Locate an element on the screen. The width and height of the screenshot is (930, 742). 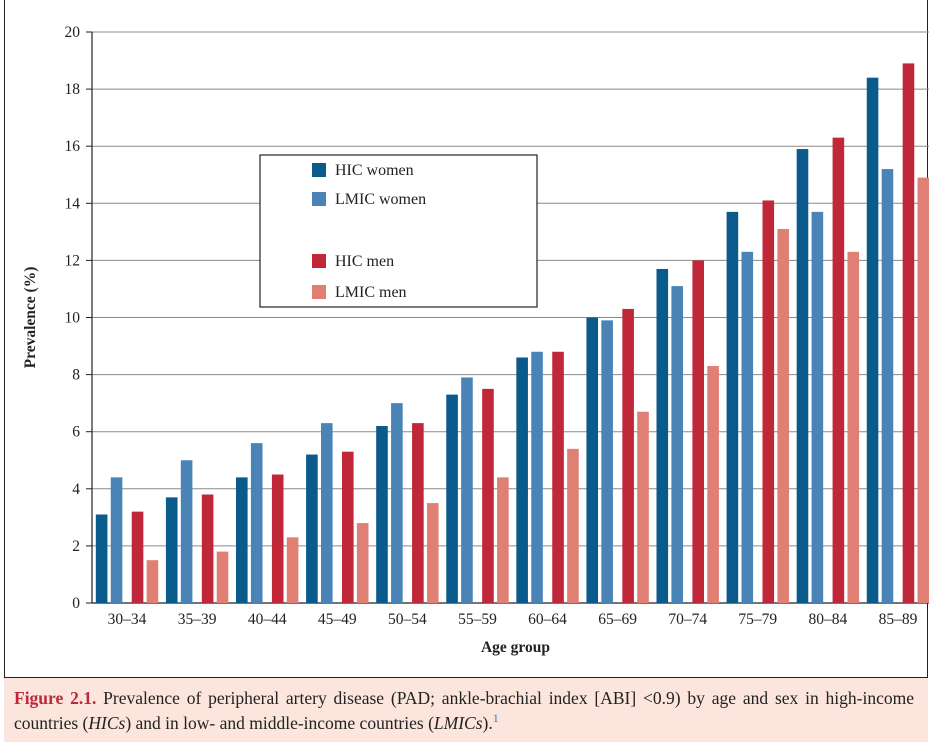
caption-text-3: ). is located at coordinates (487, 723).